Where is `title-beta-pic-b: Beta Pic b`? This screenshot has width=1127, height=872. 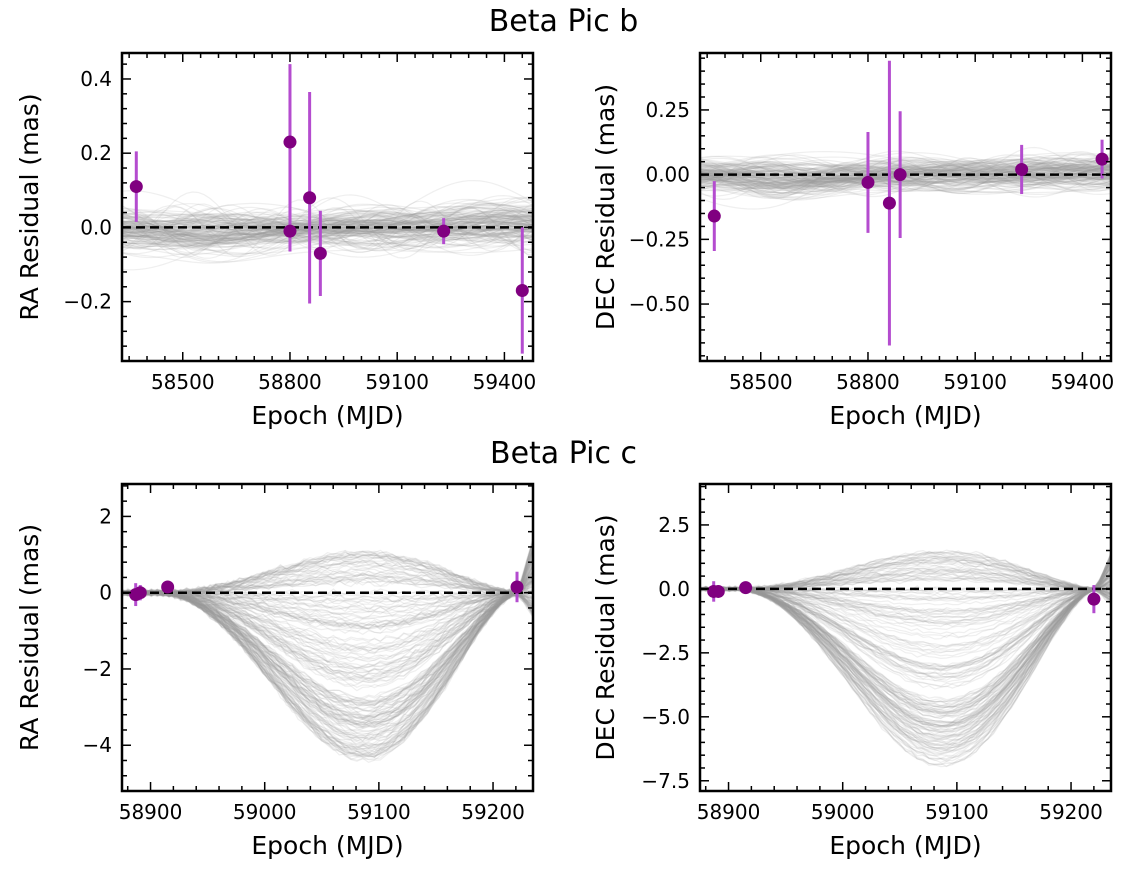
title-beta-pic-b: Beta Pic b is located at coordinates (563, 21).